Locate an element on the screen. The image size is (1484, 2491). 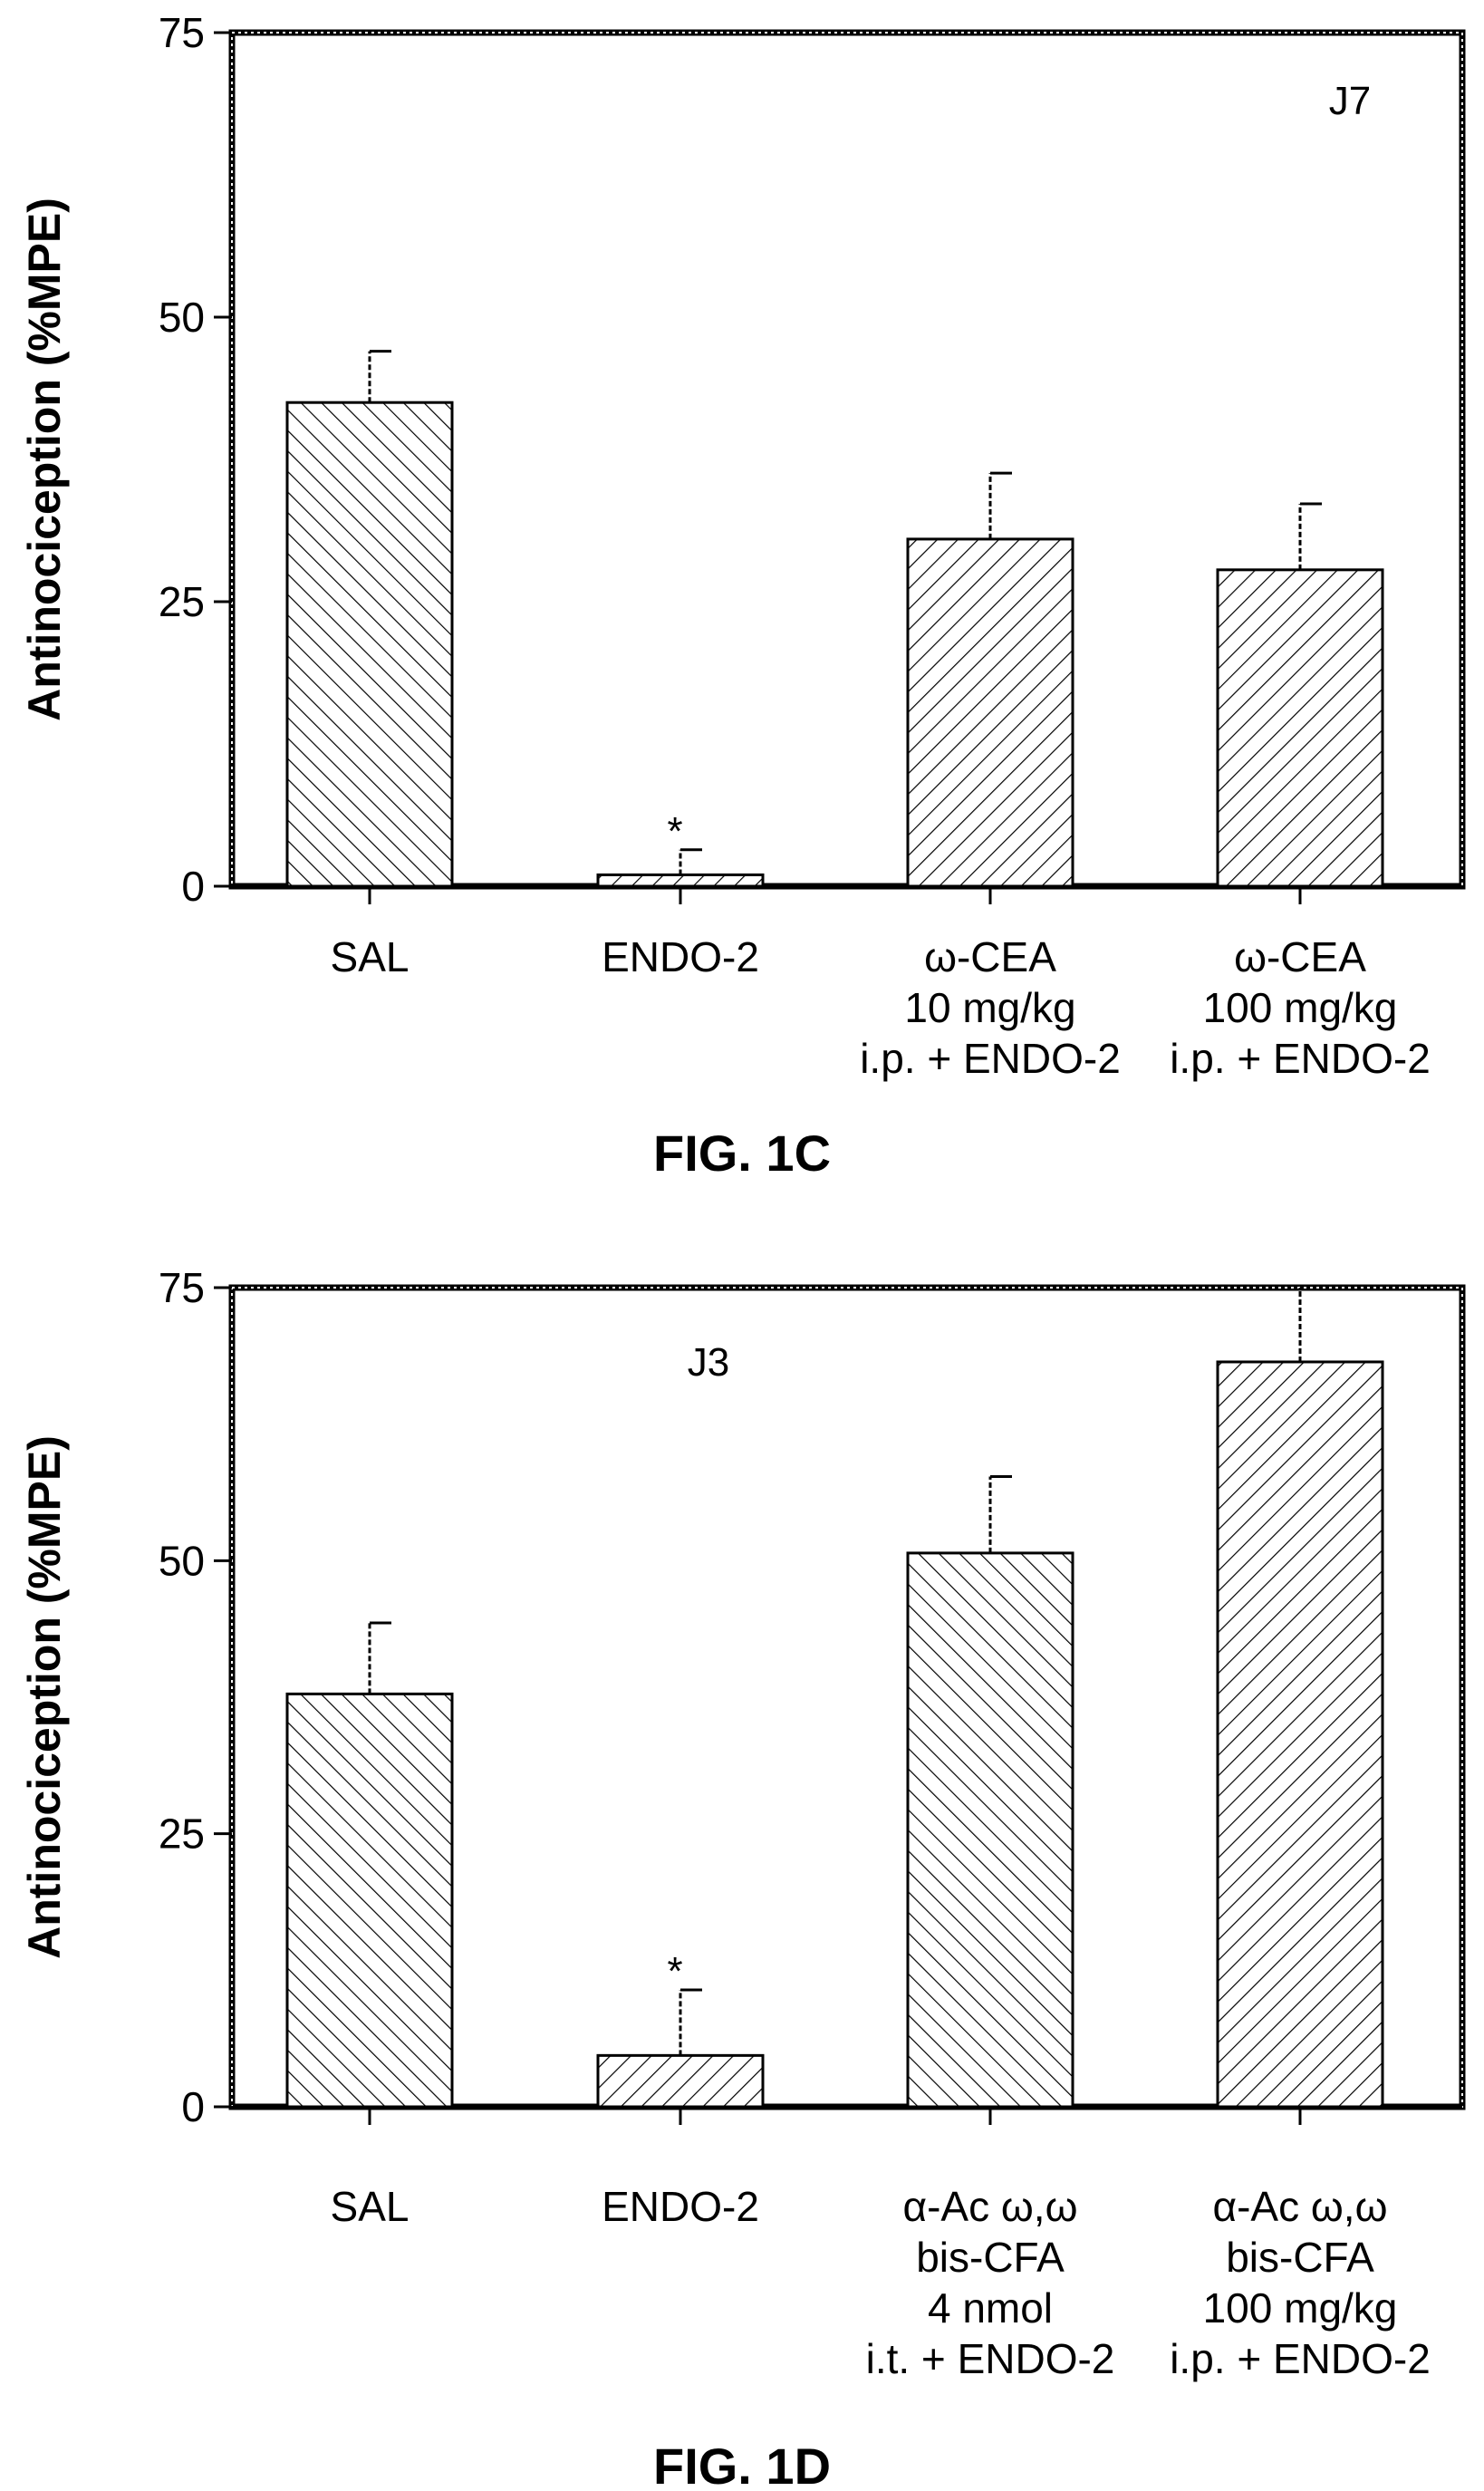
x-category-label: 4 nmol is located at coordinates (990, 2308).